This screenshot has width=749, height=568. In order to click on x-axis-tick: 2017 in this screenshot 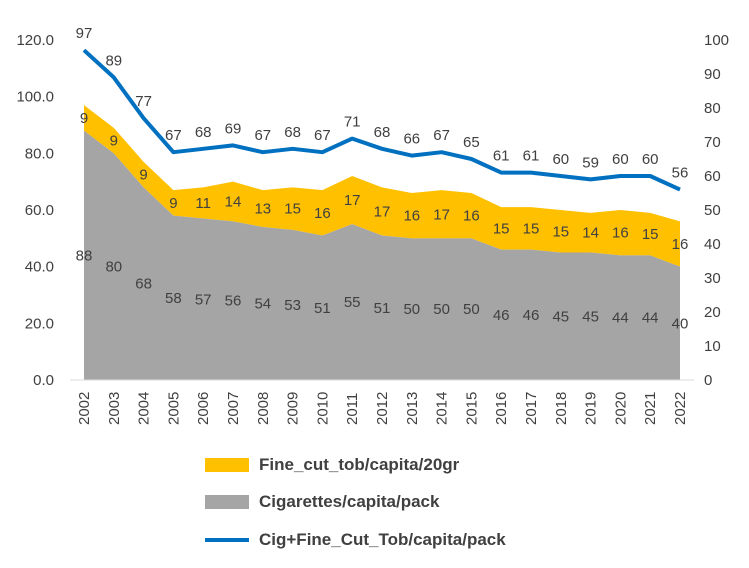, I will do `click(531, 408)`.